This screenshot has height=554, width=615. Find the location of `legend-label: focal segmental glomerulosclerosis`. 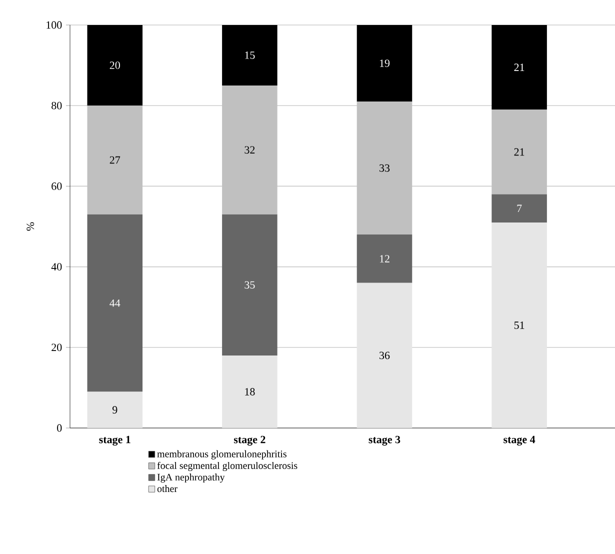

legend-label: focal segmental glomerulosclerosis is located at coordinates (227, 467).